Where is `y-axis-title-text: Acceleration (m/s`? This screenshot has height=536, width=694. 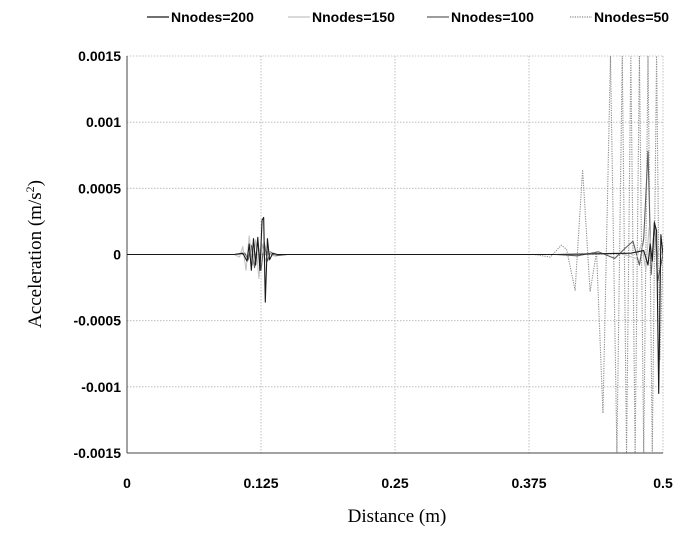
y-axis-title-text: Acceleration (m/s is located at coordinates (35, 260).